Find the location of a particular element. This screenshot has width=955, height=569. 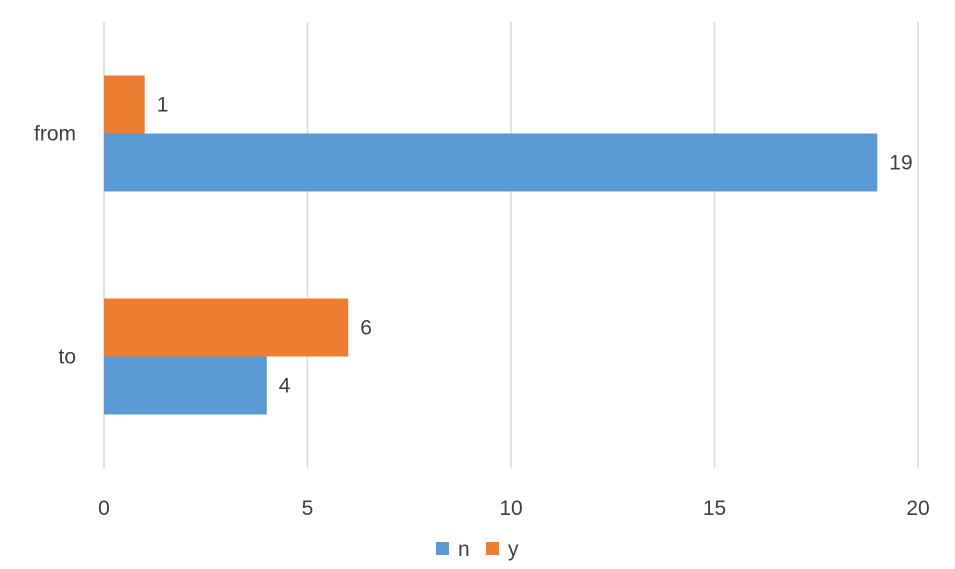

x-tick-label: 5 is located at coordinates (308, 508).